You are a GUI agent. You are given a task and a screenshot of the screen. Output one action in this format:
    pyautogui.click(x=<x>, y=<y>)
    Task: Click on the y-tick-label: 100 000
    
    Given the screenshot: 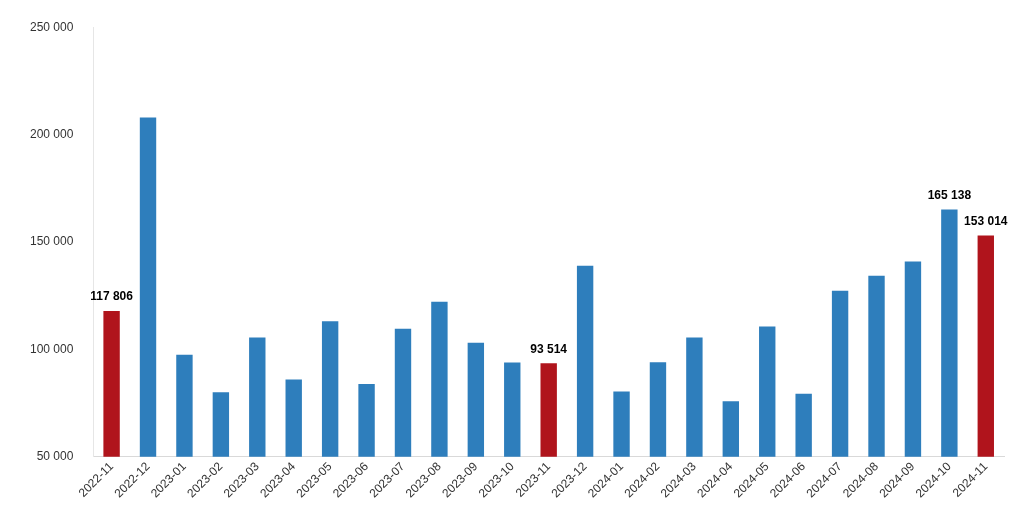 What is the action you would take?
    pyautogui.click(x=51, y=348)
    